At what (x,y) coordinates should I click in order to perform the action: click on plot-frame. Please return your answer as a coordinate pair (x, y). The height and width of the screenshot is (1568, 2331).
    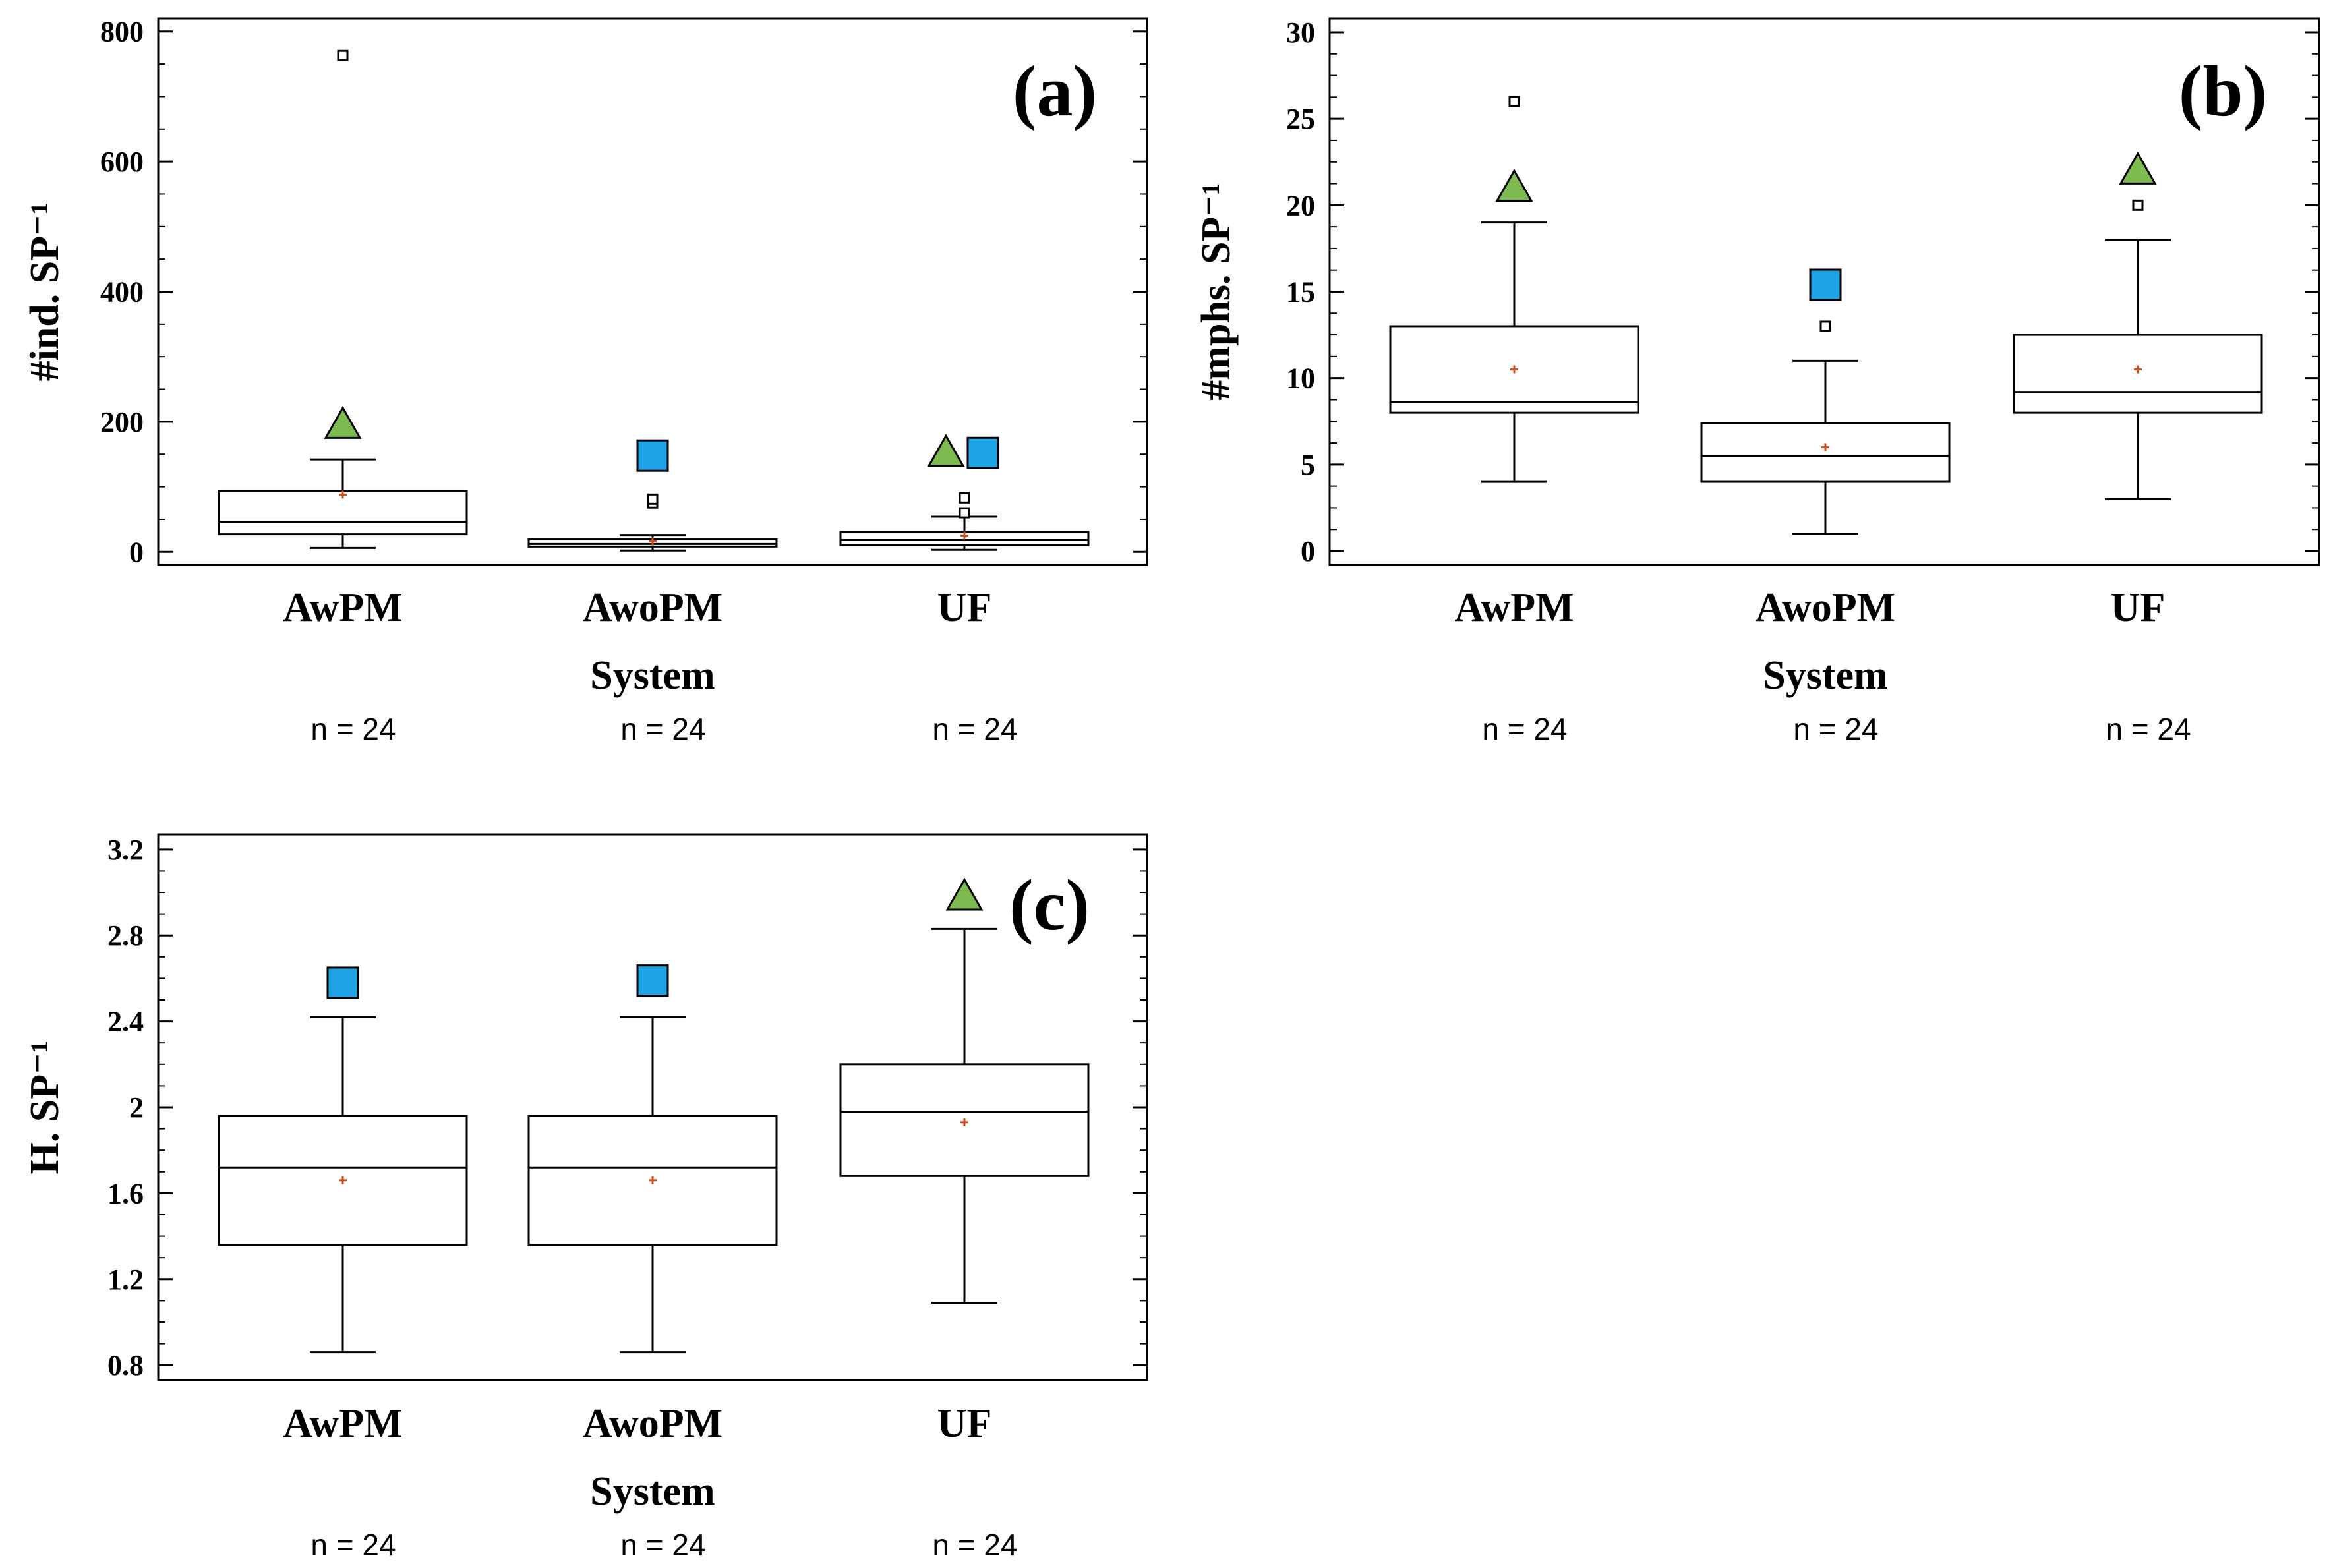
    Looking at the image, I should click on (652, 291).